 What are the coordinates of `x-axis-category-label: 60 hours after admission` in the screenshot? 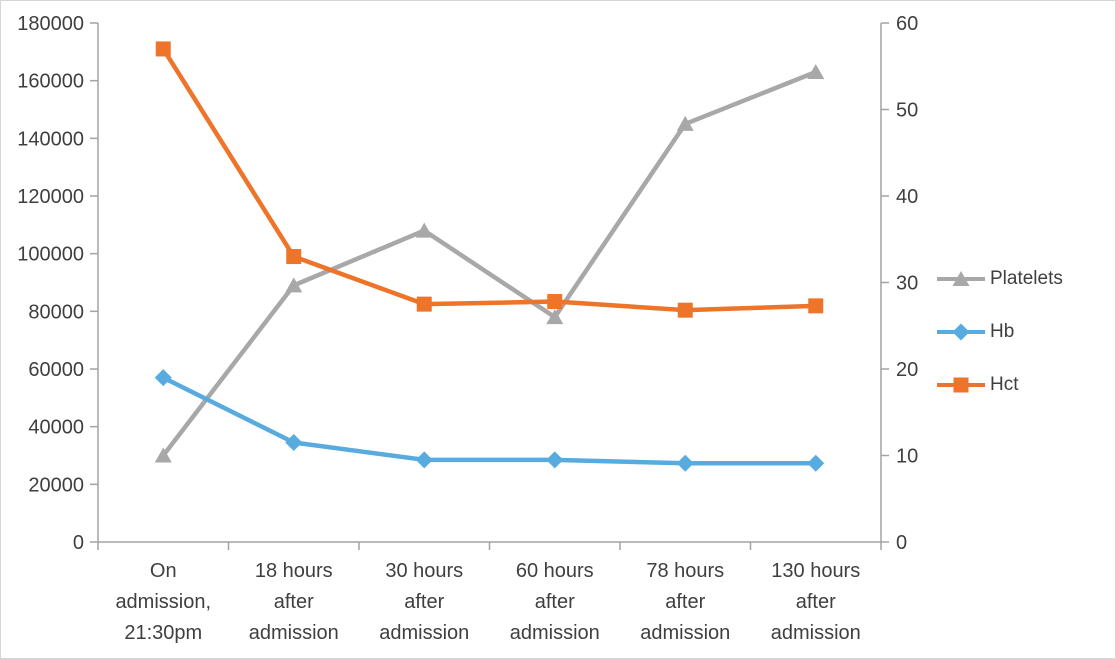 It's located at (555, 602).